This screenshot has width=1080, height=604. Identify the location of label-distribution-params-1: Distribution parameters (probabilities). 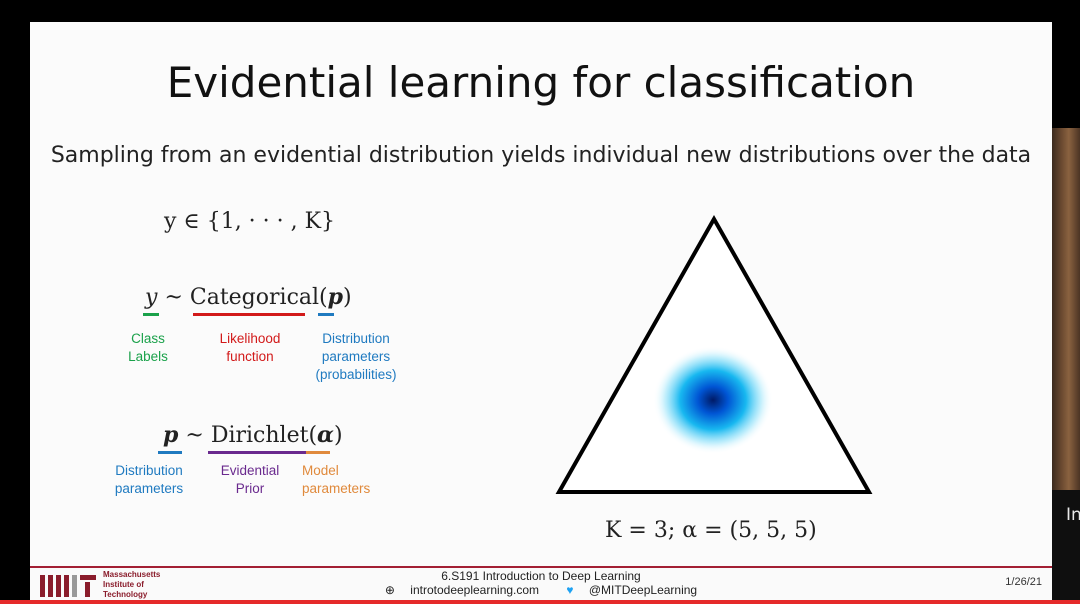
(356, 356).